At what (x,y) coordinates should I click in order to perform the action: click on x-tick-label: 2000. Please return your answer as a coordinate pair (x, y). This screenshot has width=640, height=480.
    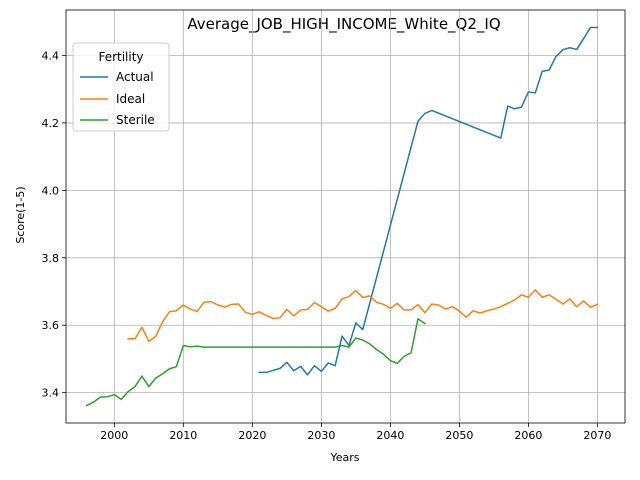
    Looking at the image, I should click on (114, 435).